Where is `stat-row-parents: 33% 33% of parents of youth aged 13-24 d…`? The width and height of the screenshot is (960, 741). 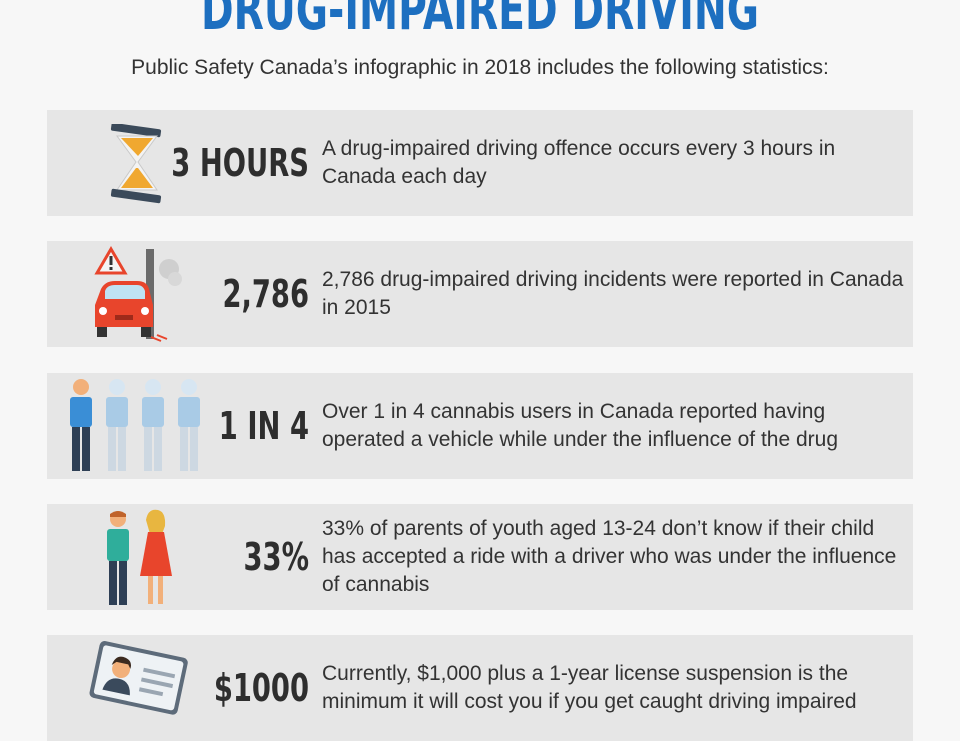 stat-row-parents: 33% 33% of parents of youth aged 13-24 d… is located at coordinates (480, 557).